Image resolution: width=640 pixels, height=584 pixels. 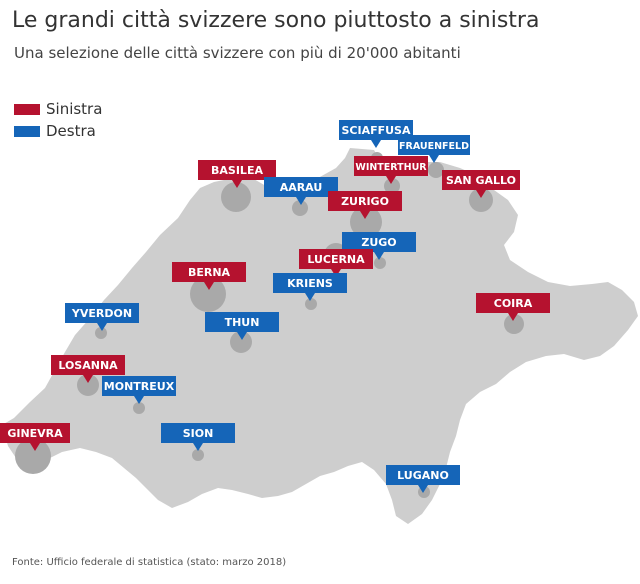 I want to click on city-pin-yverdon: YVERDON, so click(x=102, y=317).